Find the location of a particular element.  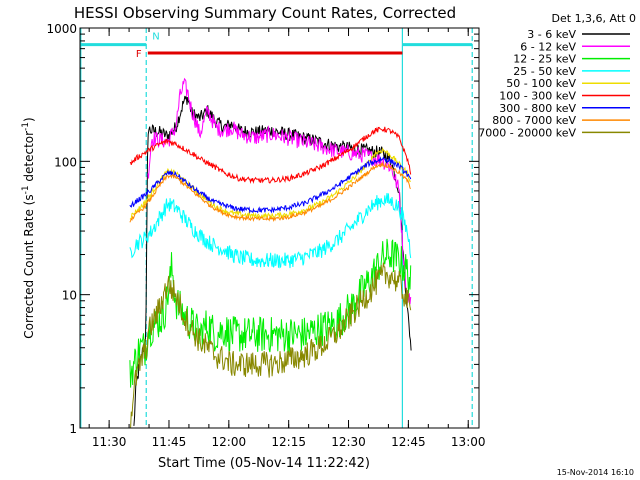

y-tick-label: 100 is located at coordinates (65, 162).